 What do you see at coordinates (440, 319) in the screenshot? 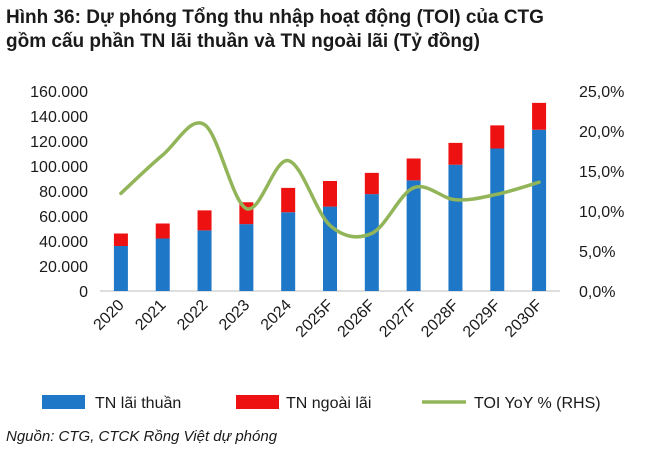
I see `x-tick-label: 2028F` at bounding box center [440, 319].